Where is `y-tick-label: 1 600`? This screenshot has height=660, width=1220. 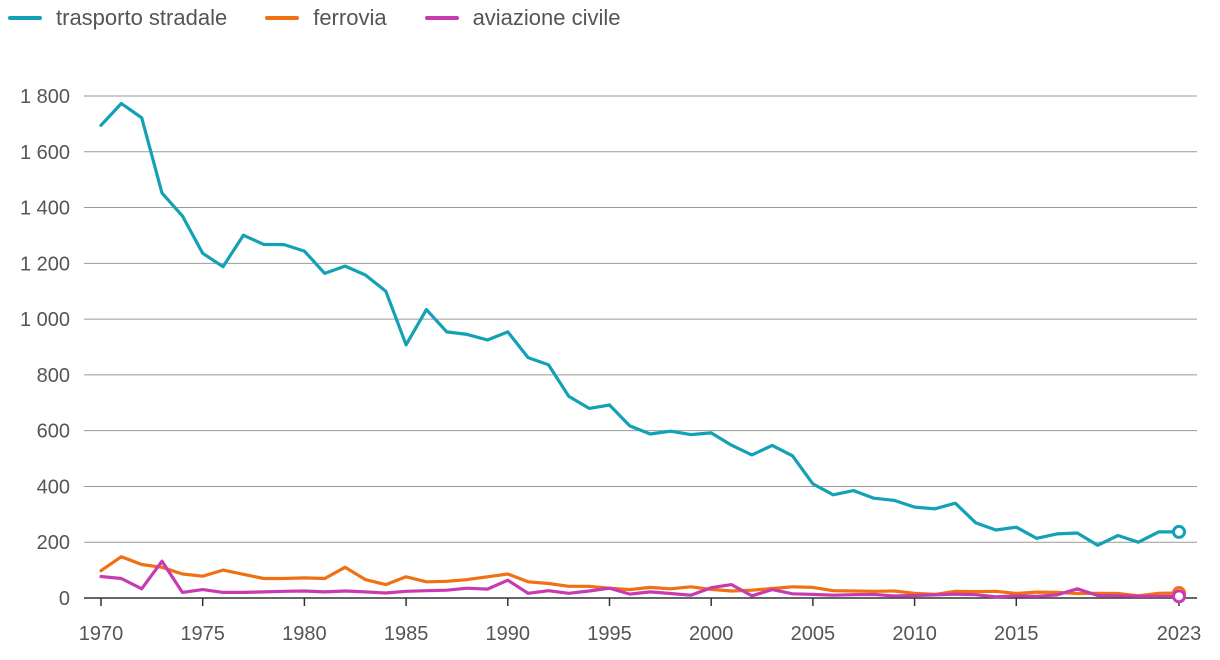
y-tick-label: 1 600 is located at coordinates (45, 153).